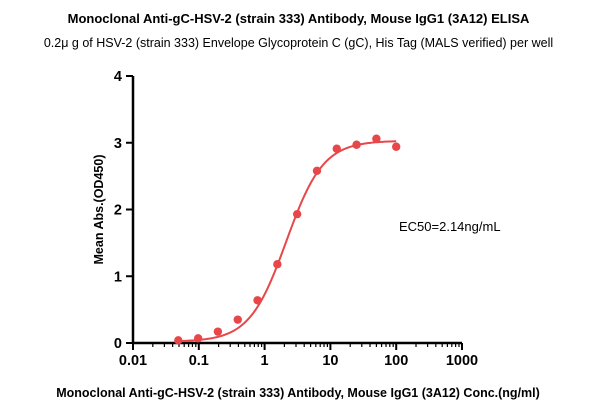  What do you see at coordinates (118, 211) in the screenshot?
I see `y-tick-label: 2` at bounding box center [118, 211].